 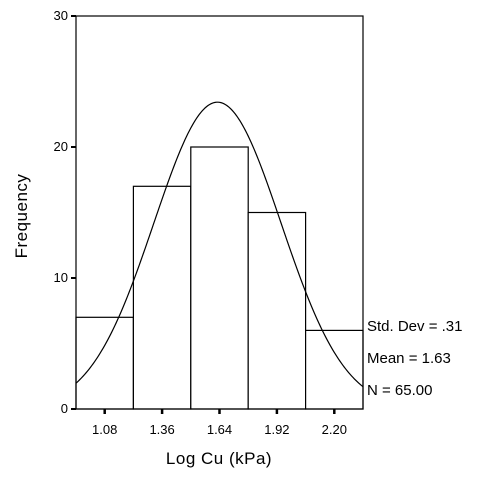 I want to click on y-axis-ticks: 0 10 20 30, so click(x=65, y=212).